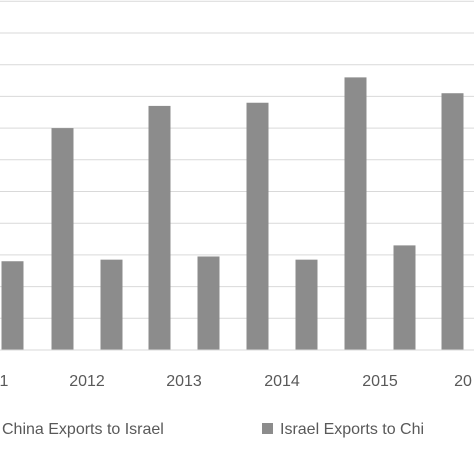  Describe the element at coordinates (208, 303) in the screenshot. I see `bar-israel-exports-2013` at that location.